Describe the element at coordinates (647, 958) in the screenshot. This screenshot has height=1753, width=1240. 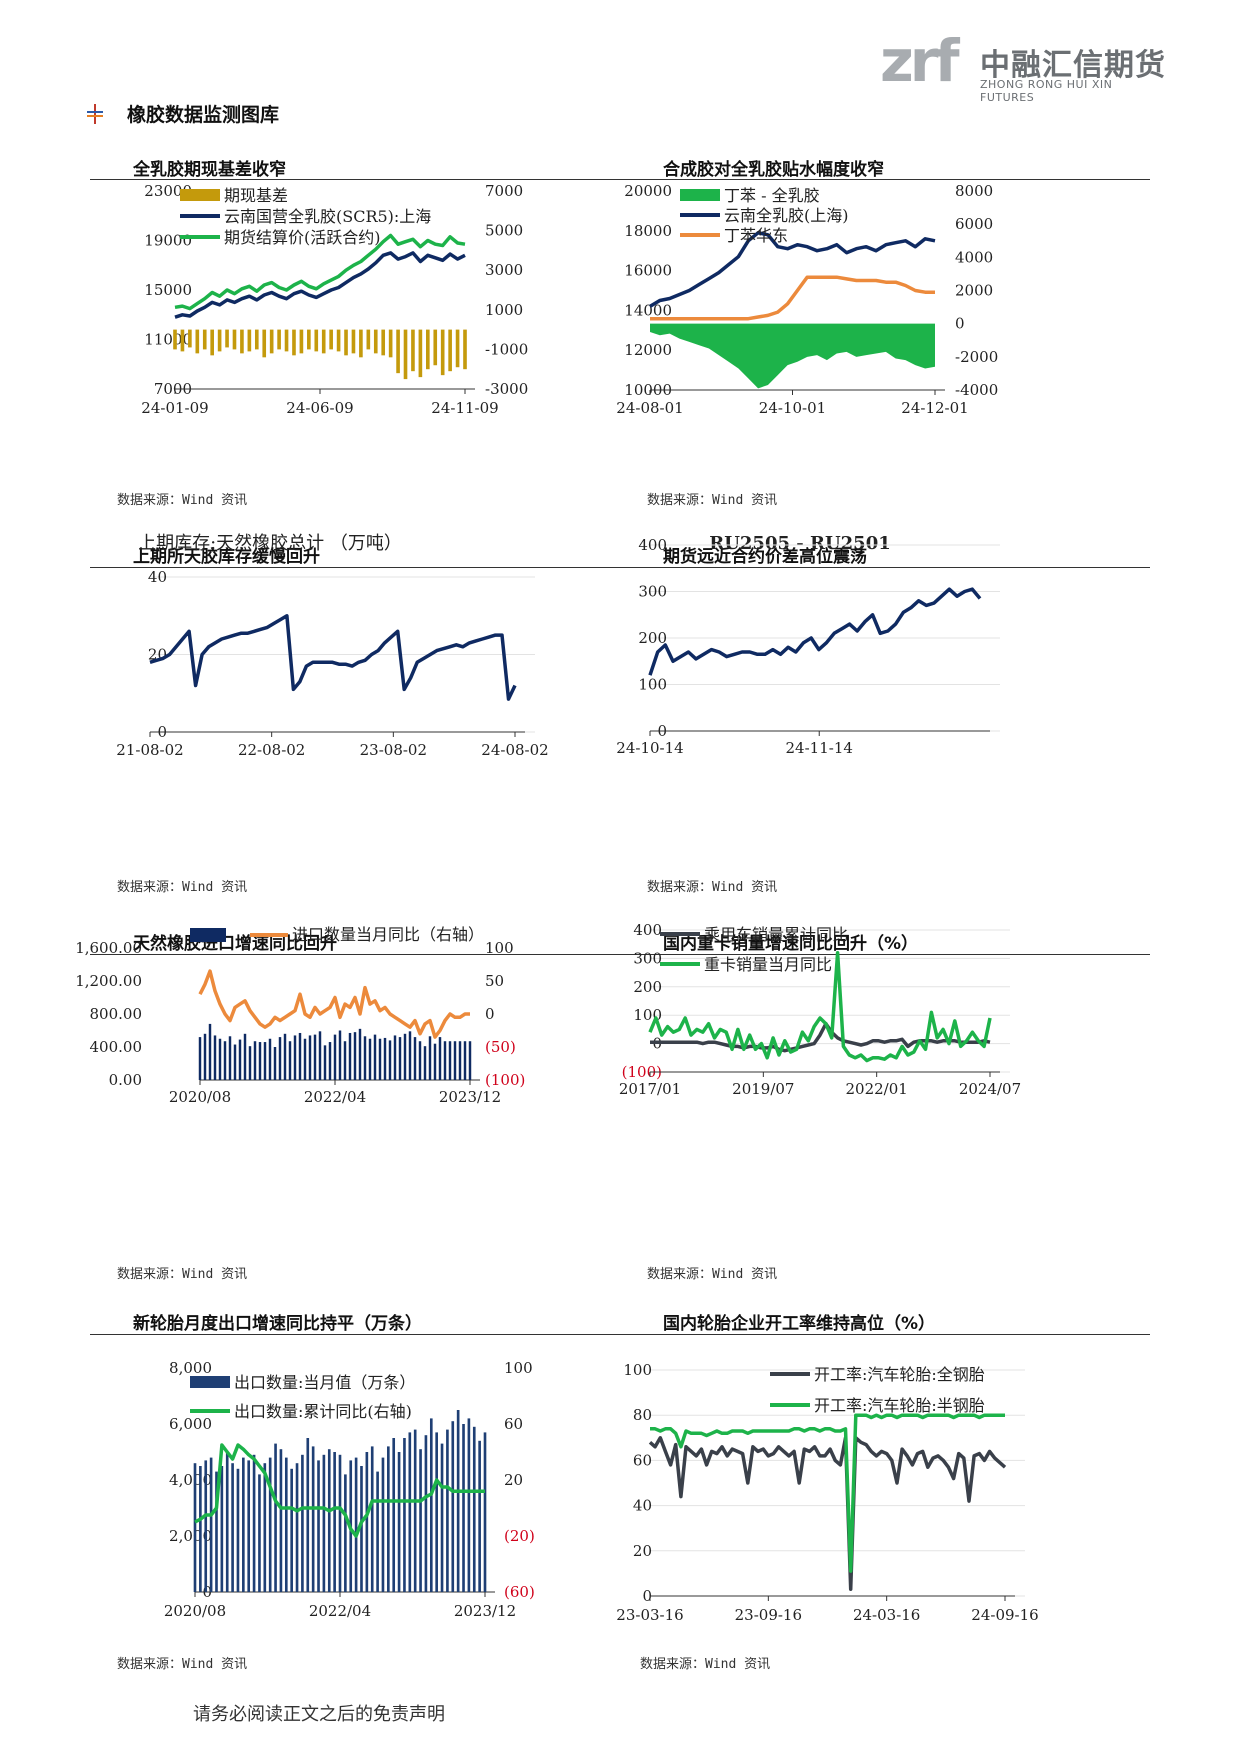
I see `y-tick-label-left: 300` at that location.